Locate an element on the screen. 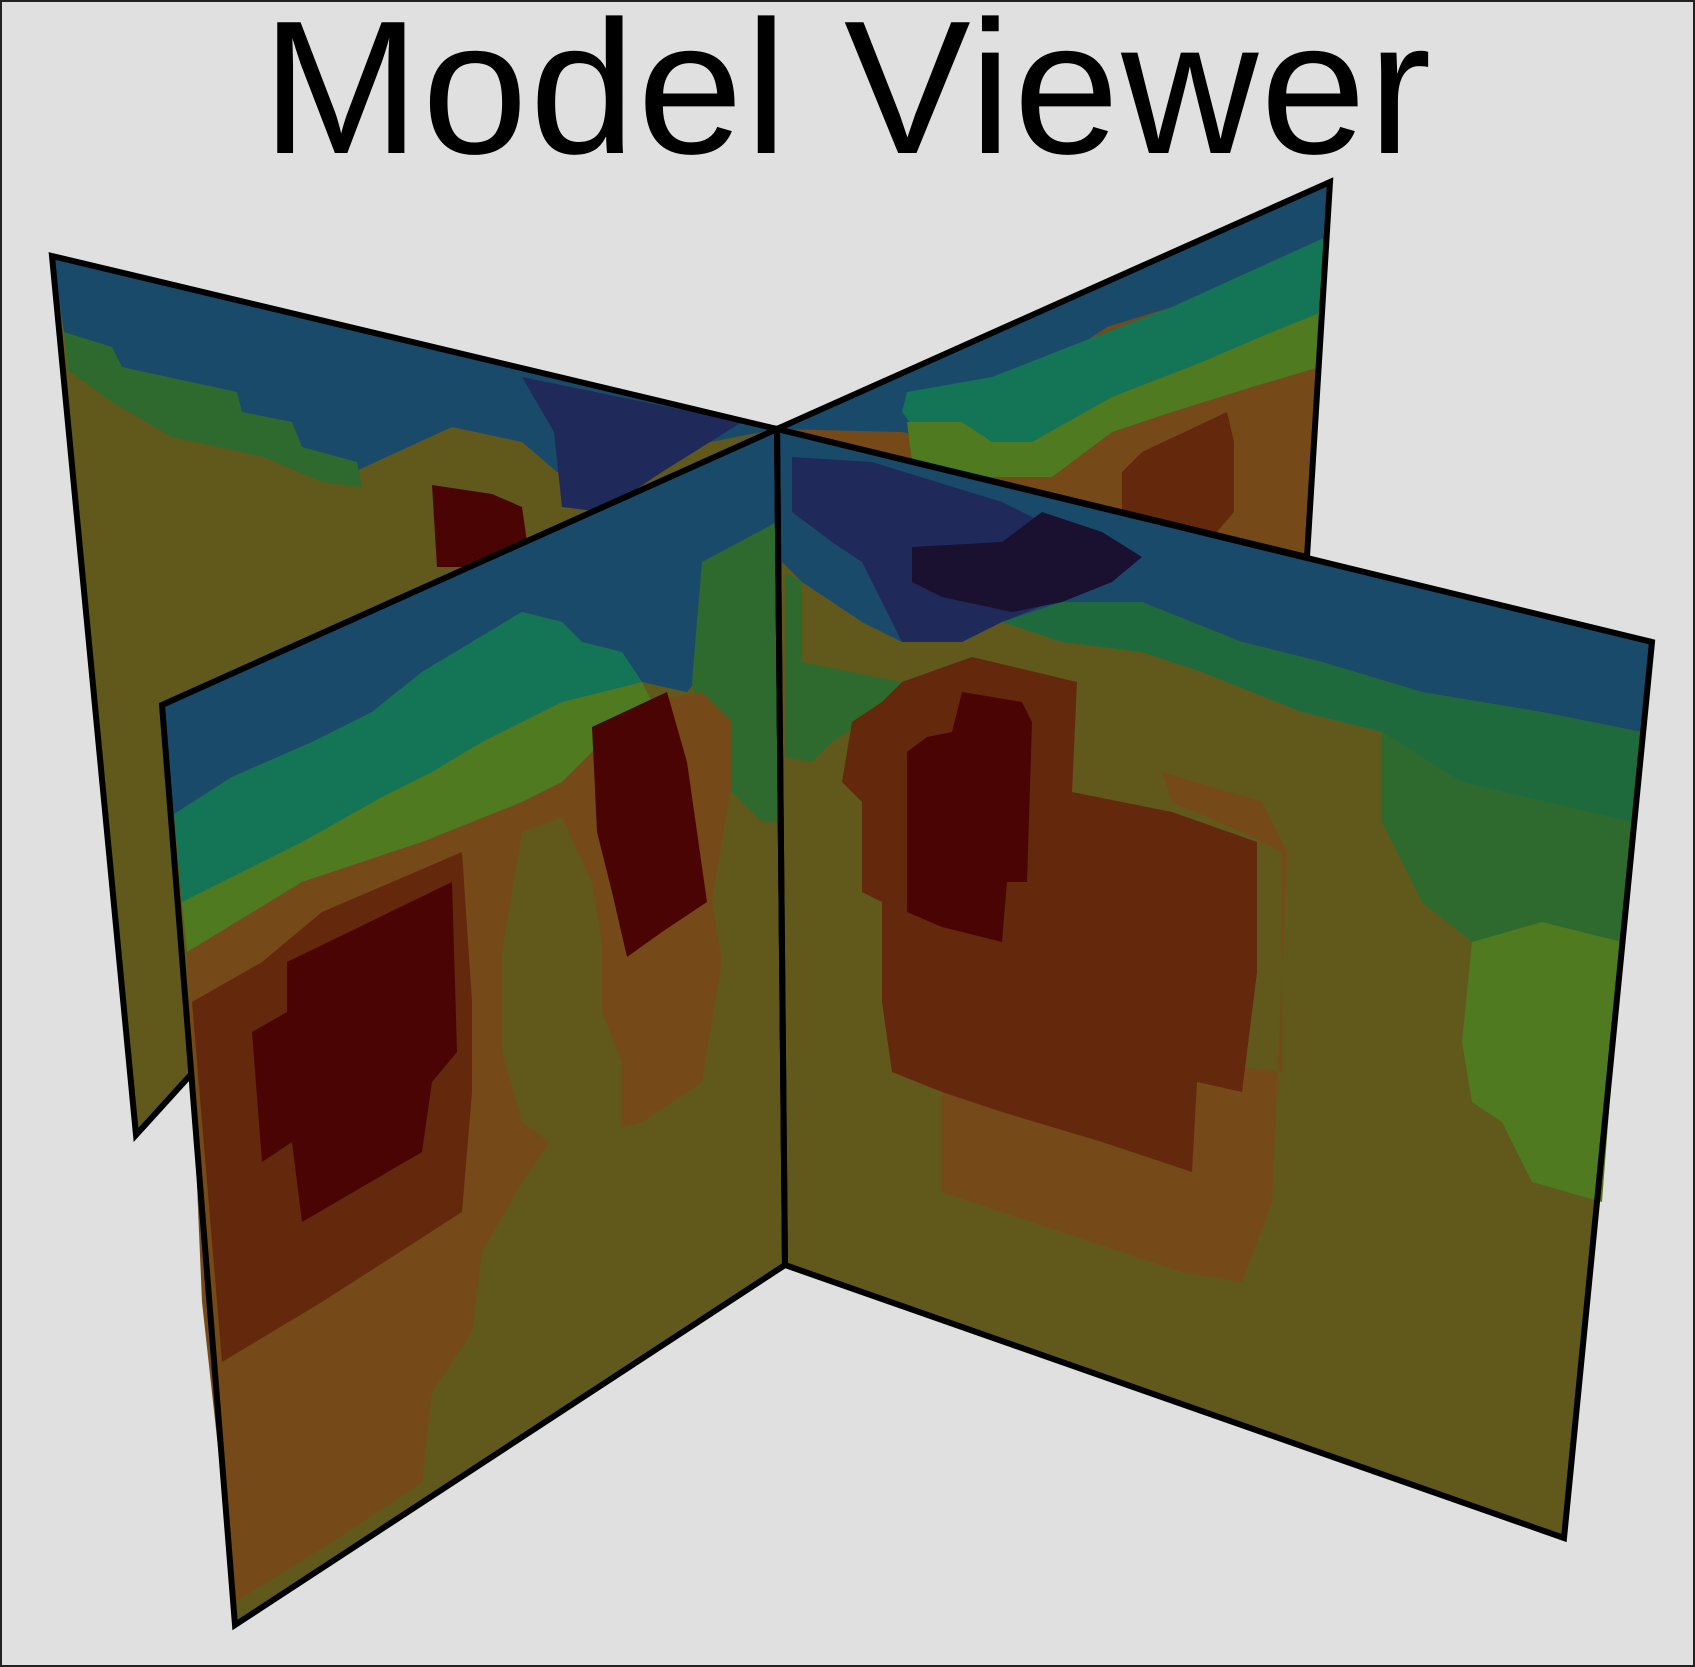  front-left-blue-band is located at coordinates (469, 621).